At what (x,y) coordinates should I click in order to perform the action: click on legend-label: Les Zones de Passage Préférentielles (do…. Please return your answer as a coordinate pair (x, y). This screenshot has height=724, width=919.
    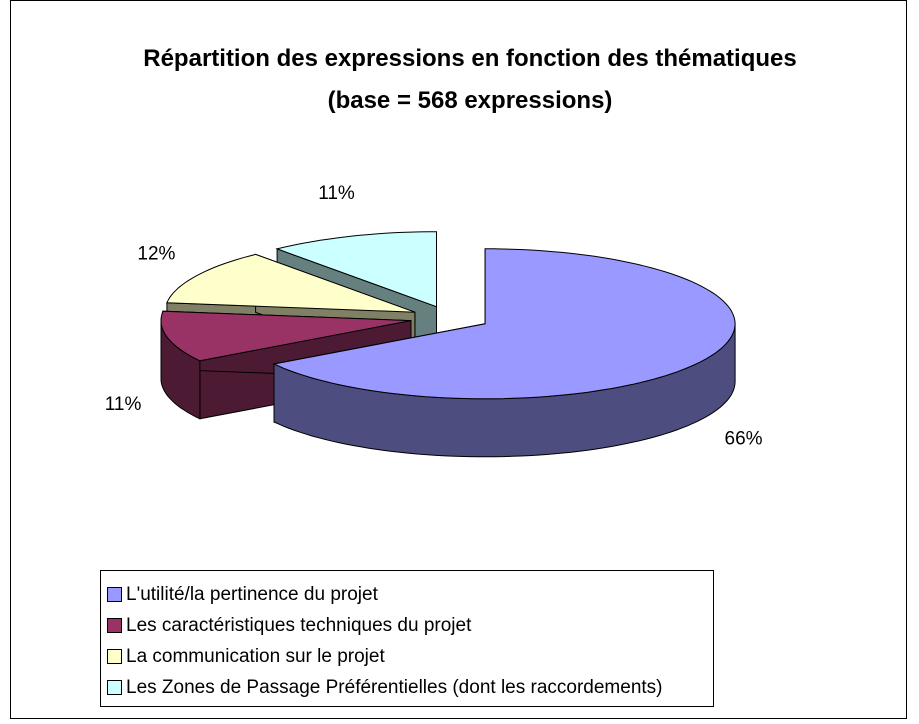
    Looking at the image, I should click on (394, 687).